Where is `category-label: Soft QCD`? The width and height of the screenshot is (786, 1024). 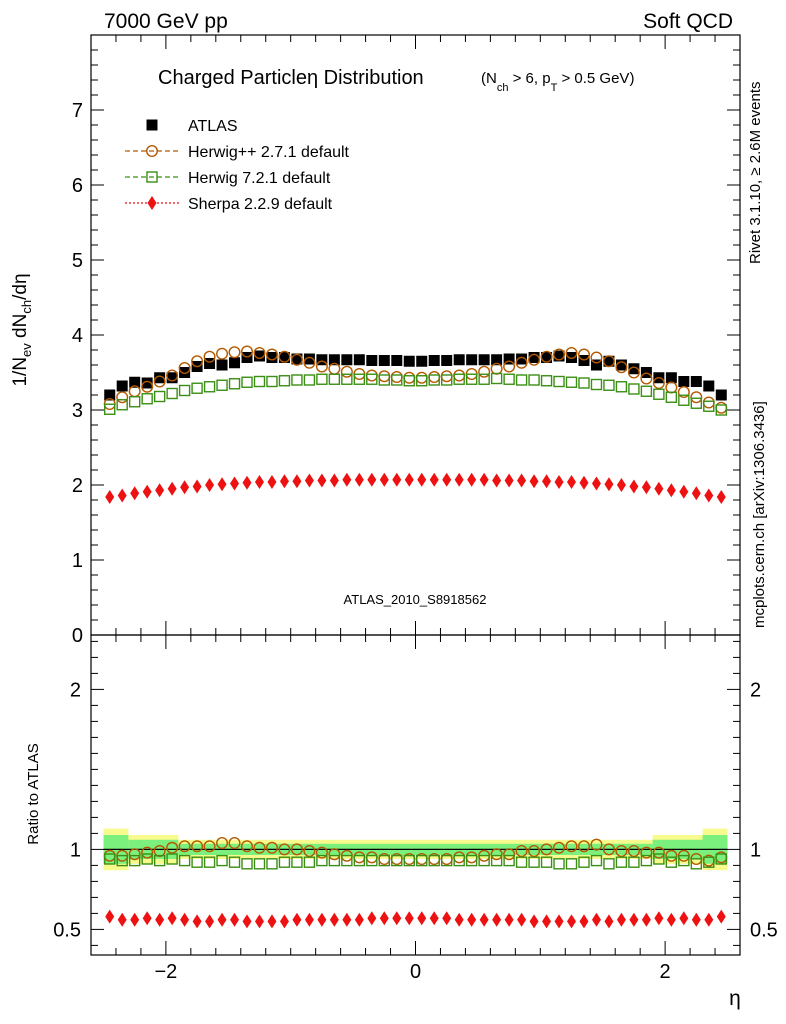
category-label: Soft QCD is located at coordinates (688, 21).